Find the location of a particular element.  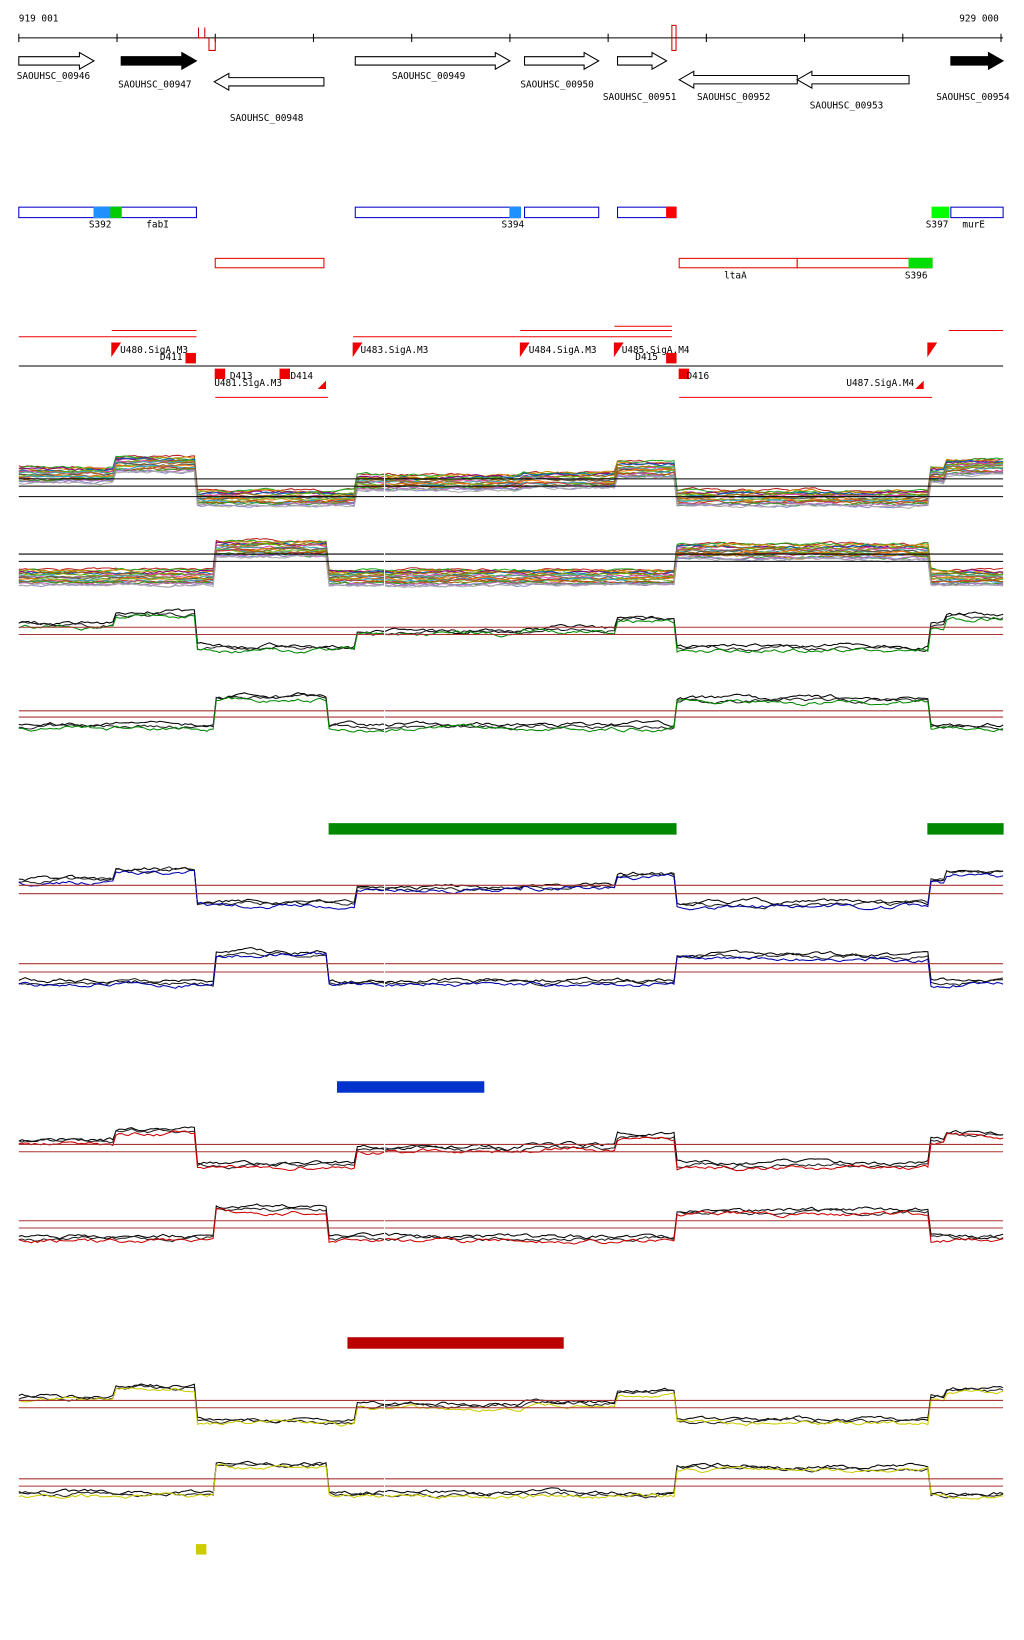

gene-label: SAOUHSC_00952 is located at coordinates (734, 97).